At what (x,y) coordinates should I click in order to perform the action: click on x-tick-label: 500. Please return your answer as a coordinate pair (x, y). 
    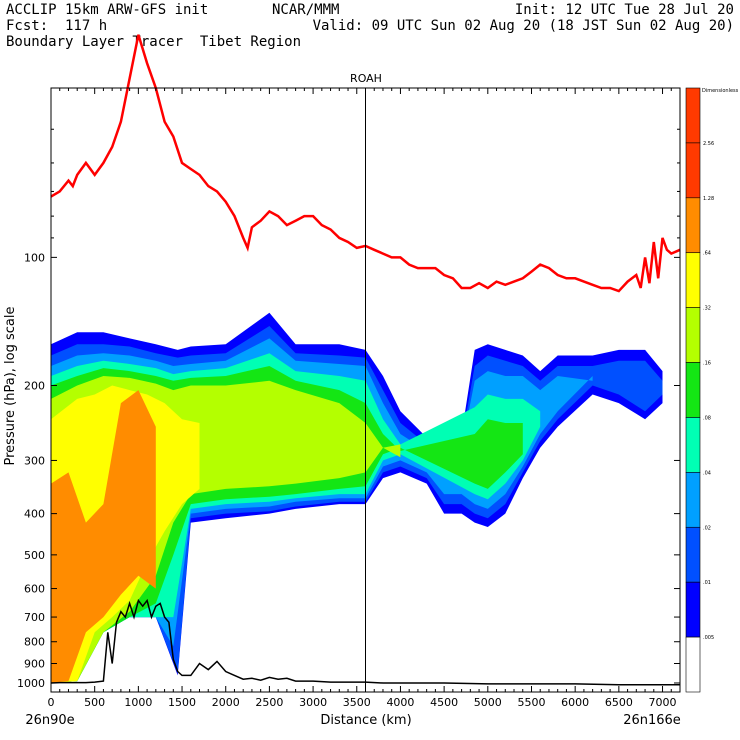
    Looking at the image, I should click on (94, 702).